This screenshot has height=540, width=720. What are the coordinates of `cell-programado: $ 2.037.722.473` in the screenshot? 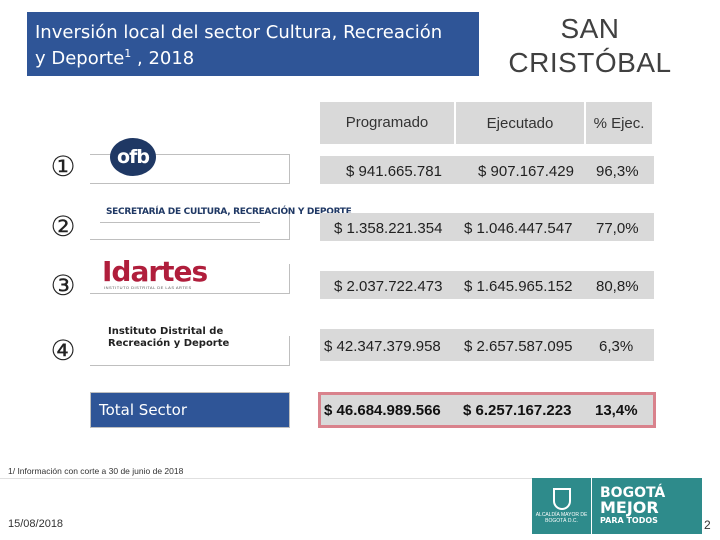 It's located at (388, 286).